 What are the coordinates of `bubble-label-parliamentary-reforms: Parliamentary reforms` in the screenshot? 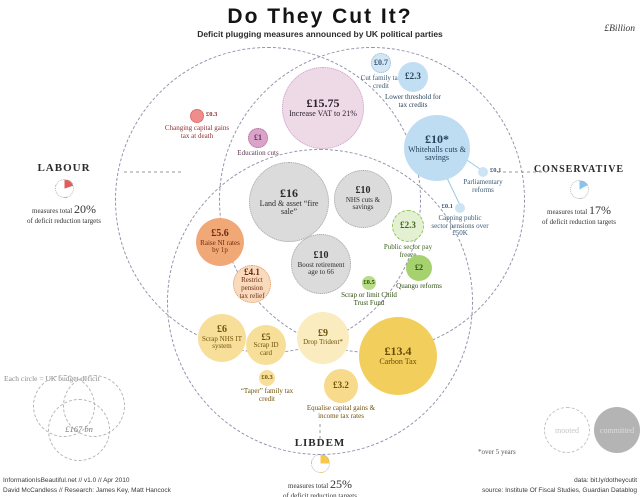 It's located at (483, 186).